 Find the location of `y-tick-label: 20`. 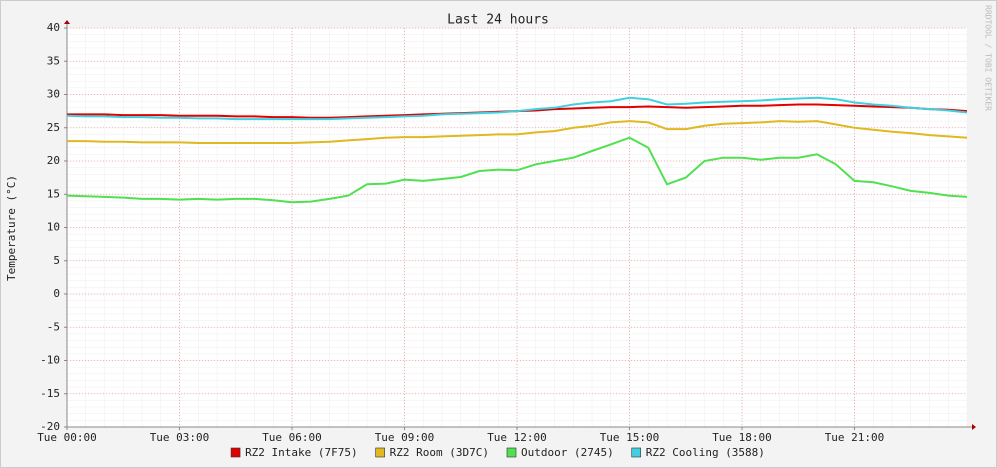

y-tick-label: 20 is located at coordinates (53, 160).